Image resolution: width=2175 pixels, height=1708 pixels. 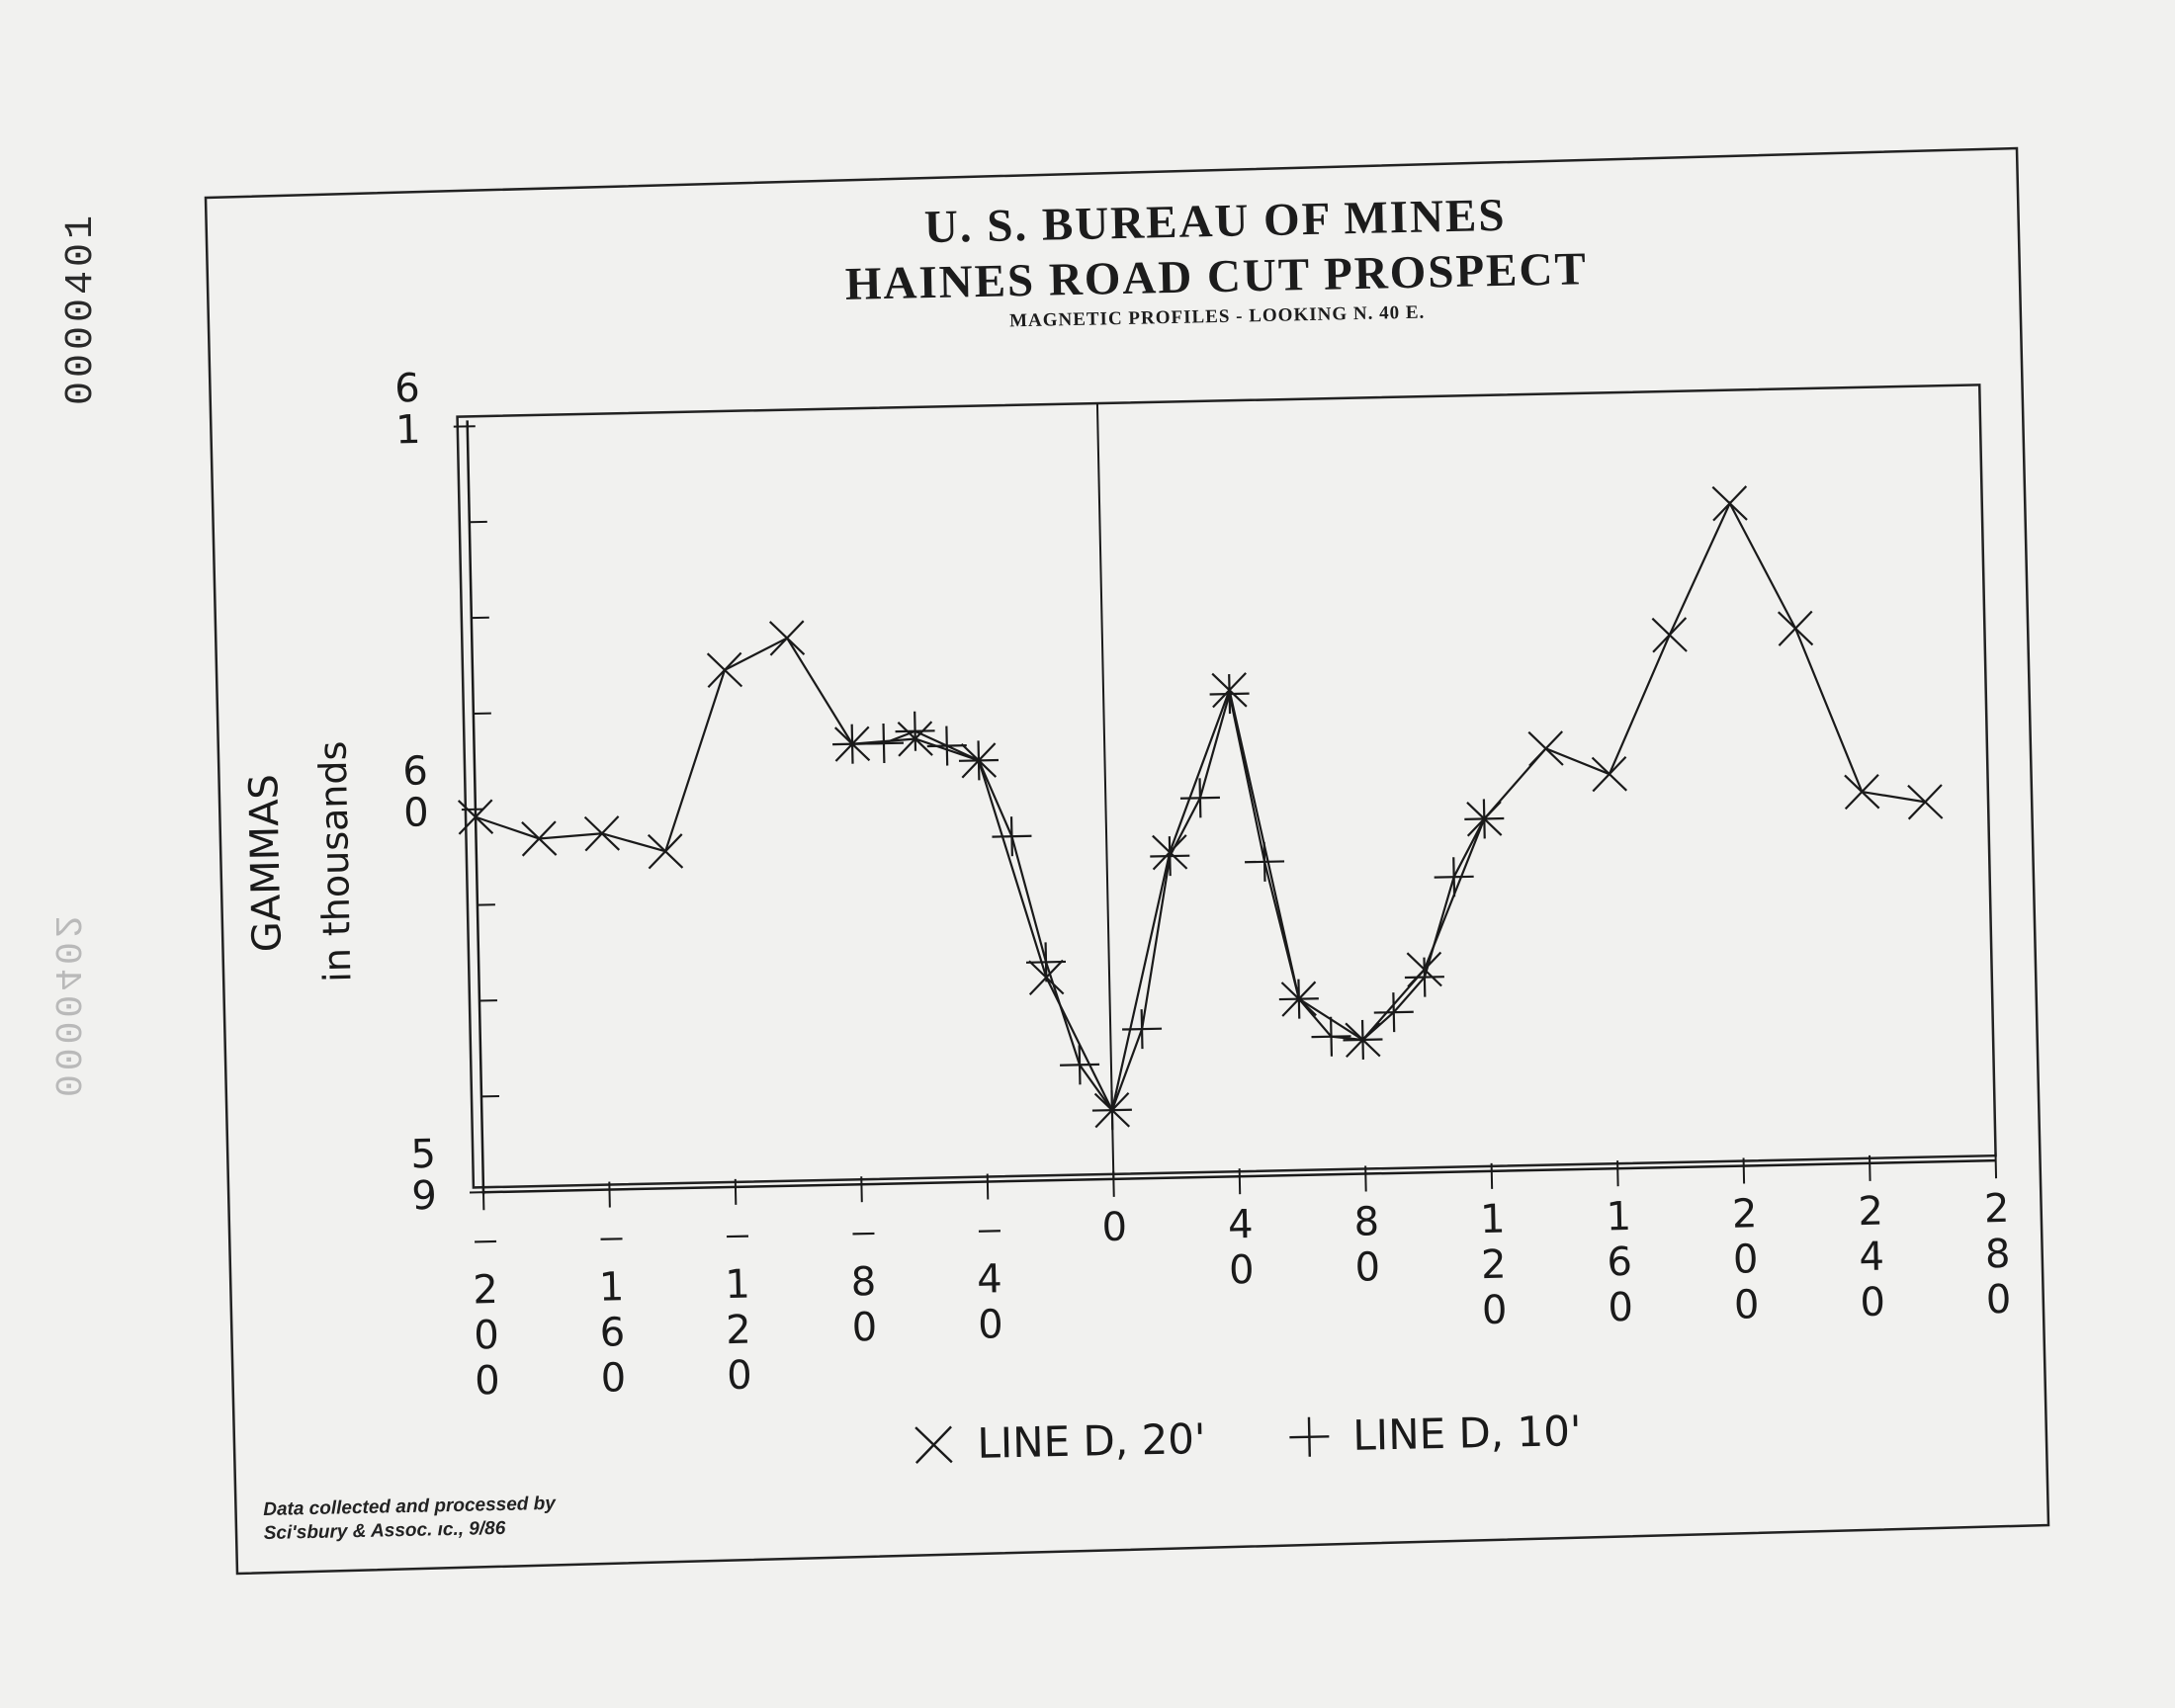 I want to click on y-axis-title: GAMMAS, so click(x=266, y=863).